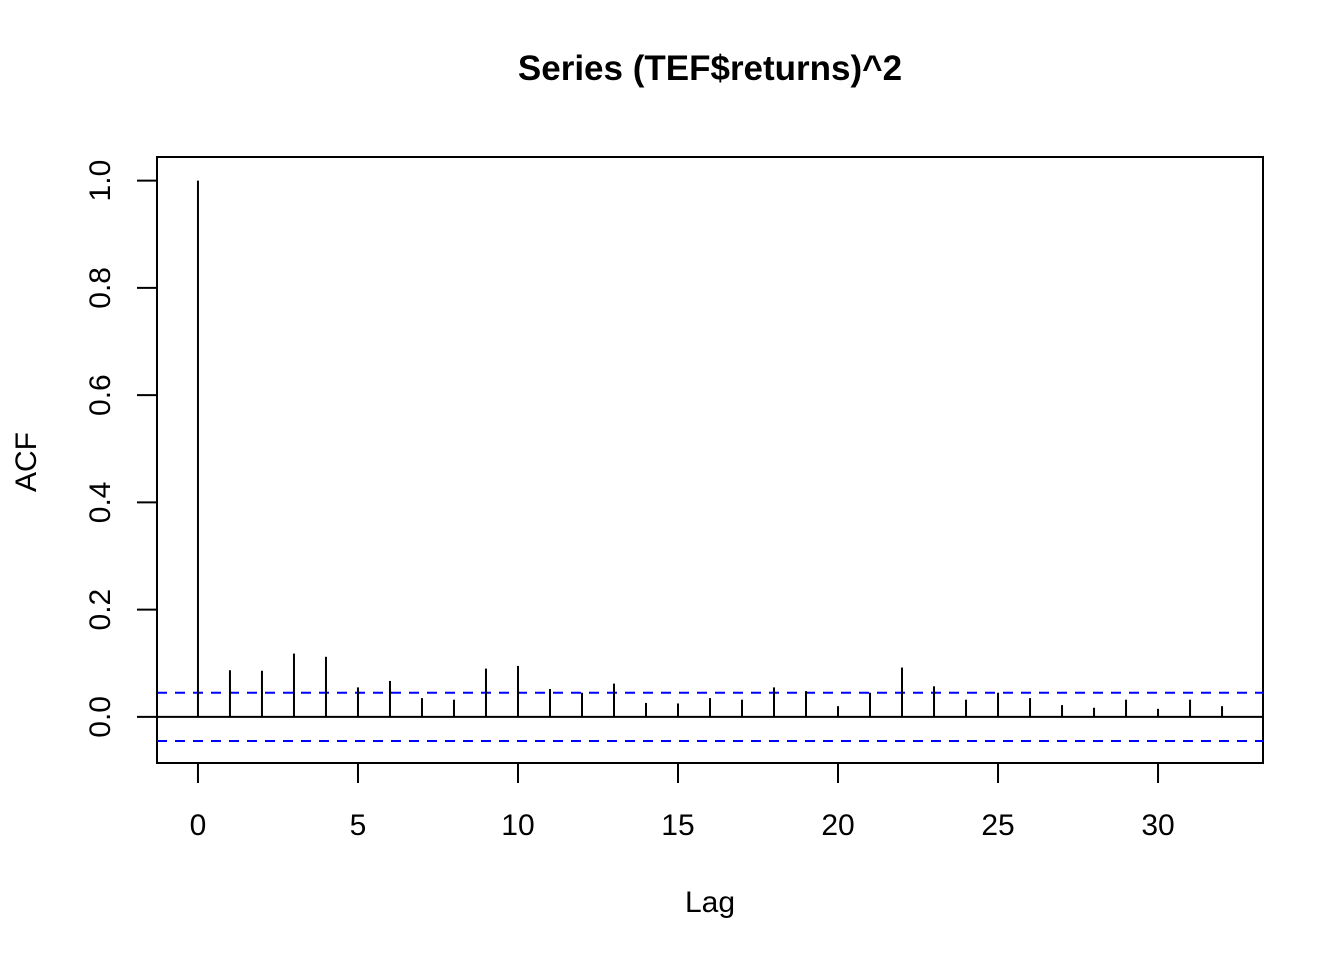  I want to click on y-axis-label: ACF, so click(26, 462).